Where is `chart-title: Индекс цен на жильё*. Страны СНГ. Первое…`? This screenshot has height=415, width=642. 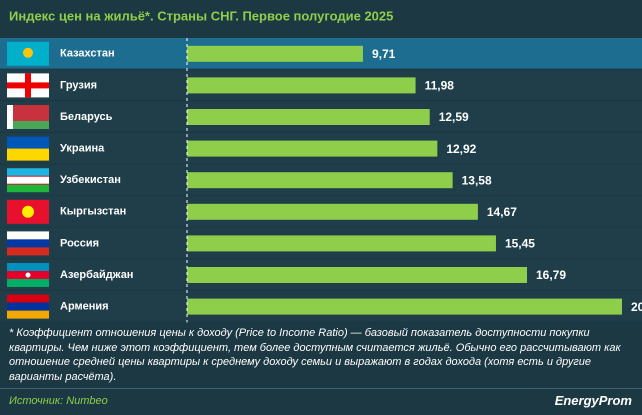 chart-title: Индекс цен на жильё*. Страны СНГ. Первое… is located at coordinates (201, 15).